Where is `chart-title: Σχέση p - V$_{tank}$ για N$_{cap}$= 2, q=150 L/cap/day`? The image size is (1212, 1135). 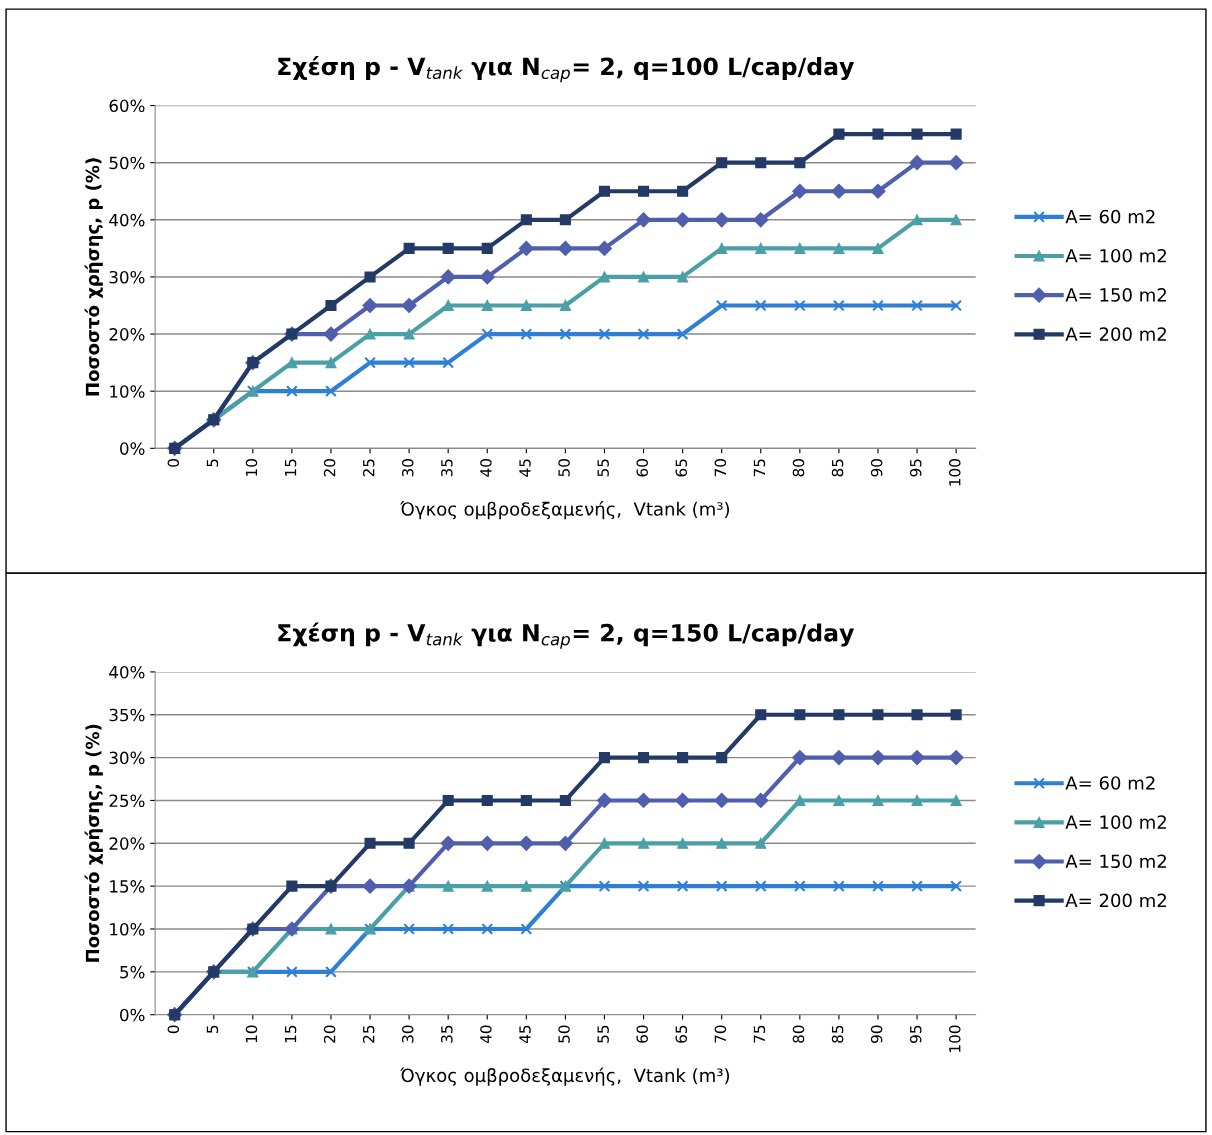 chart-title: Σχέση p - V$_{tank}$ για N$_{cap}$= 2, q=150 L/cap/day is located at coordinates (566, 635).